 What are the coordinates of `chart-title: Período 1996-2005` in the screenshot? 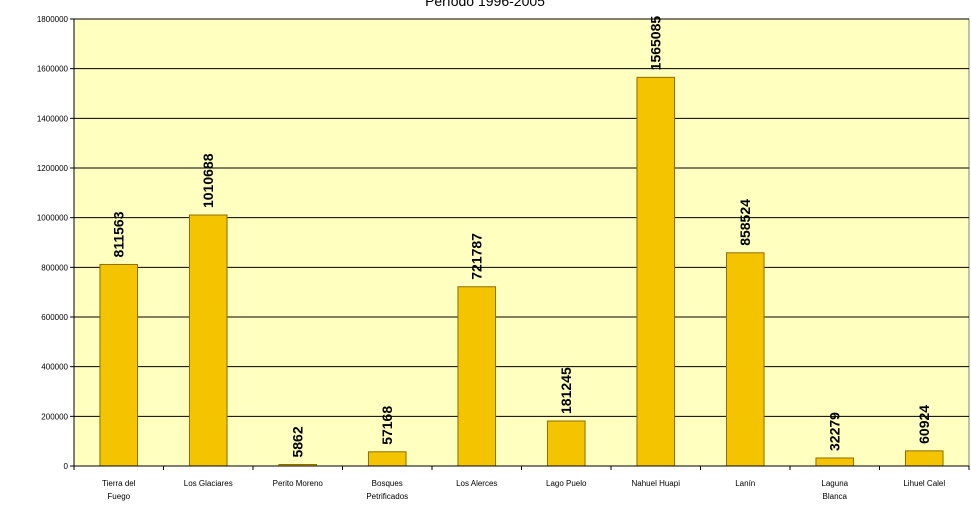 It's located at (485, 4).